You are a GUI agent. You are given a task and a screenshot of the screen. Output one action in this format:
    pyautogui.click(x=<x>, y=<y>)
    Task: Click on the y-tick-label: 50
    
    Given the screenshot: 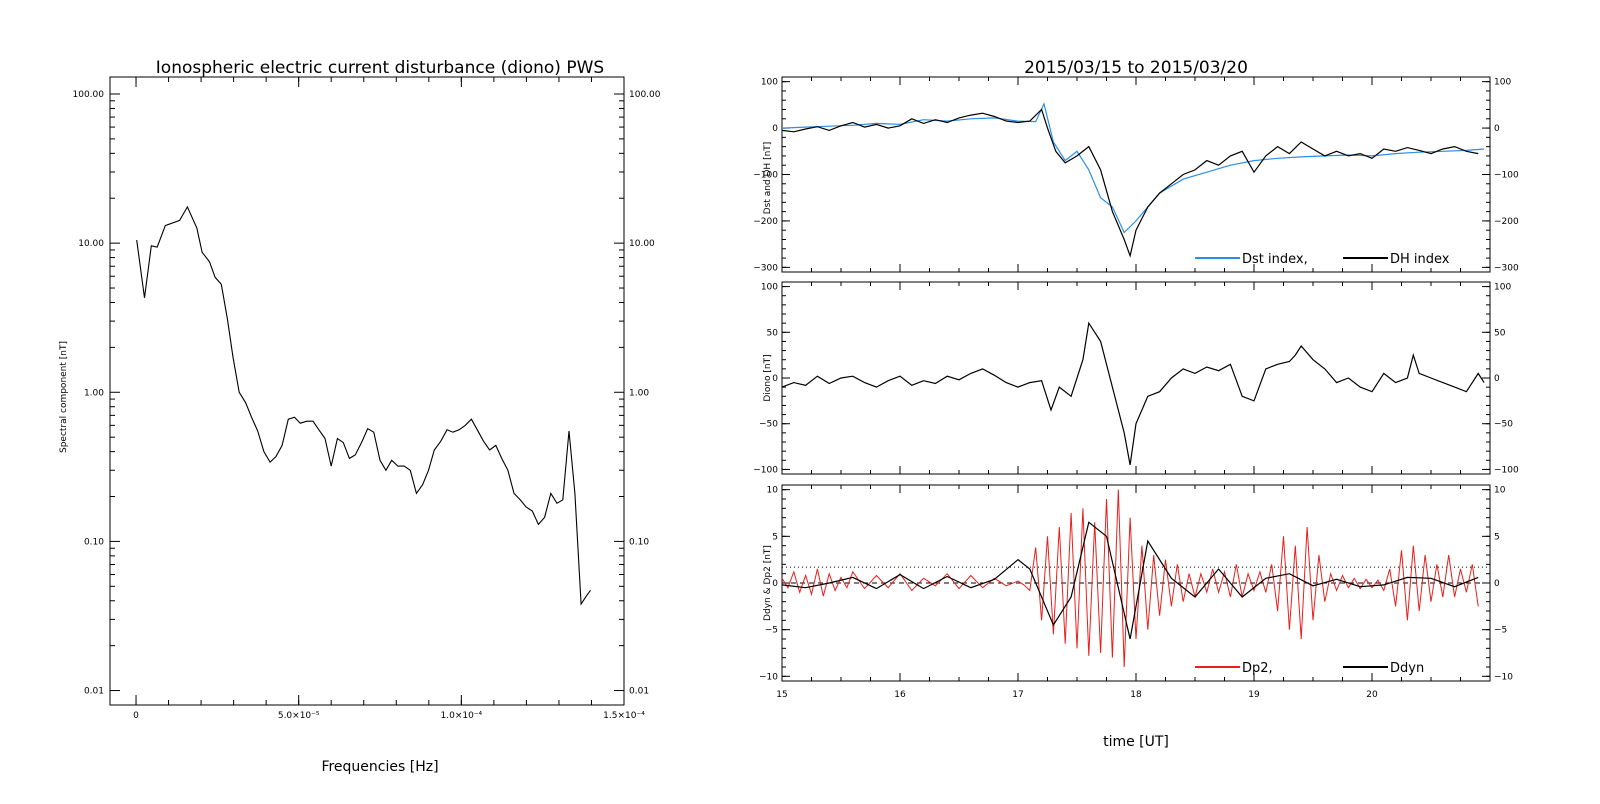 What is the action you would take?
    pyautogui.click(x=773, y=333)
    